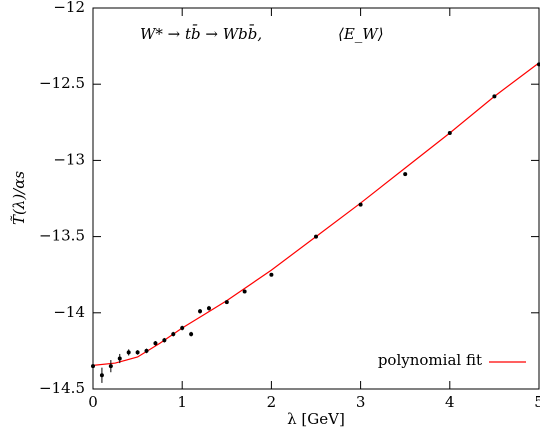  What do you see at coordinates (62, 83) in the screenshot?
I see `y-tick-label: −12.5` at bounding box center [62, 83].